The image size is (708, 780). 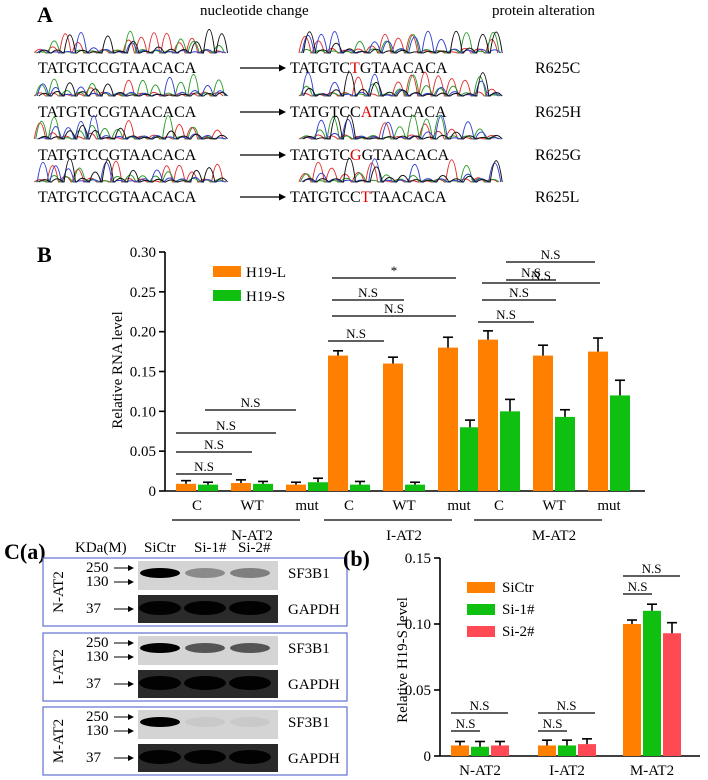 What do you see at coordinates (403, 410) in the screenshot?
I see `bars` at bounding box center [403, 410].